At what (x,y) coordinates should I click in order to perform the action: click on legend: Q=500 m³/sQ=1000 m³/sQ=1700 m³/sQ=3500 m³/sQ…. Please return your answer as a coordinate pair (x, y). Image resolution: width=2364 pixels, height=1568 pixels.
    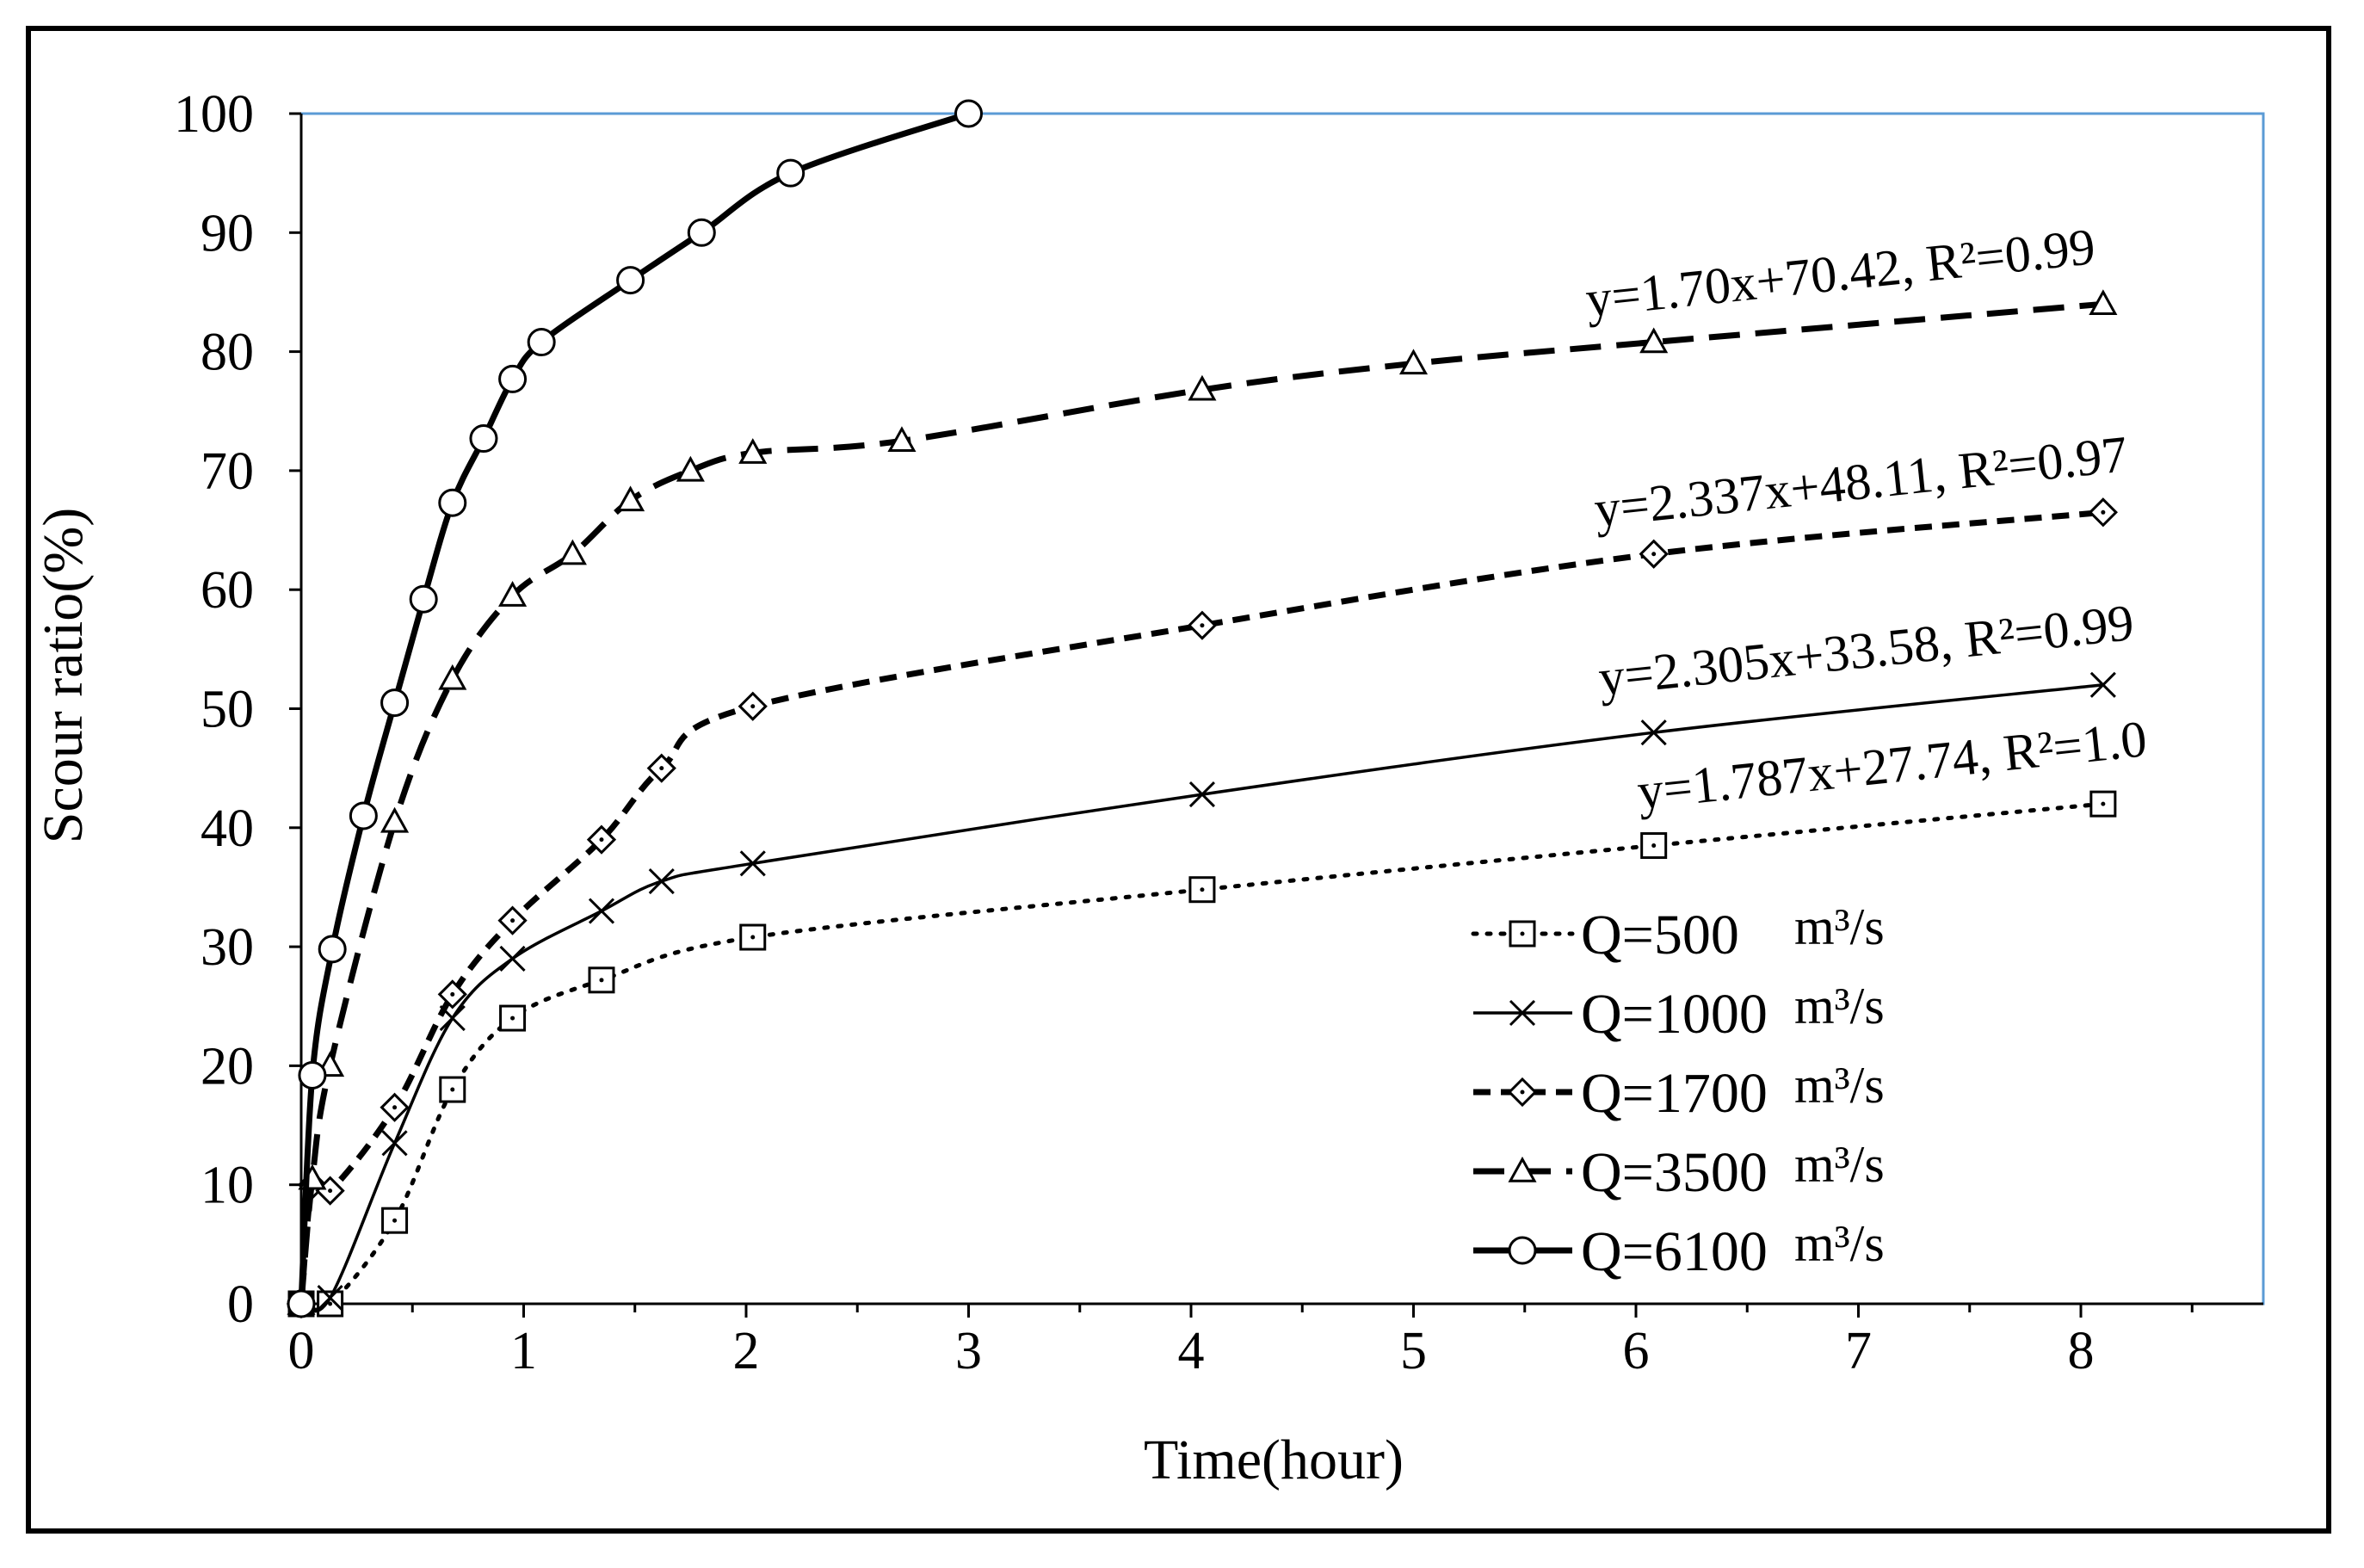
    Looking at the image, I should click on (1678, 1090).